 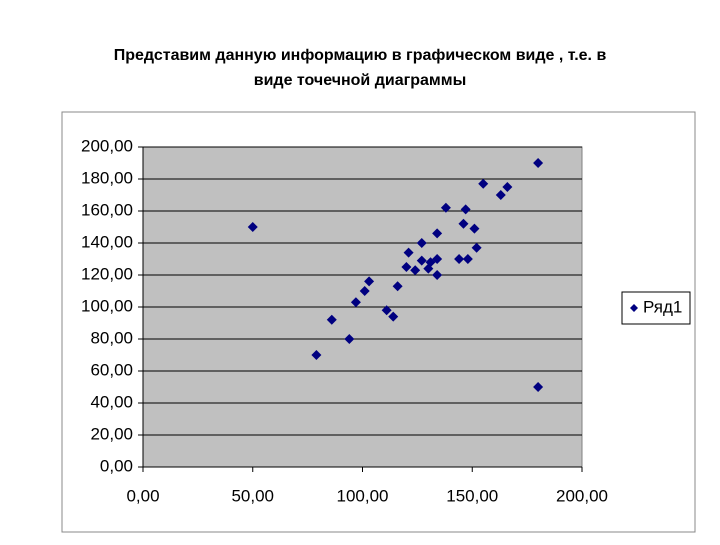 What do you see at coordinates (116, 465) in the screenshot?
I see `y-tick-label: 0,00` at bounding box center [116, 465].